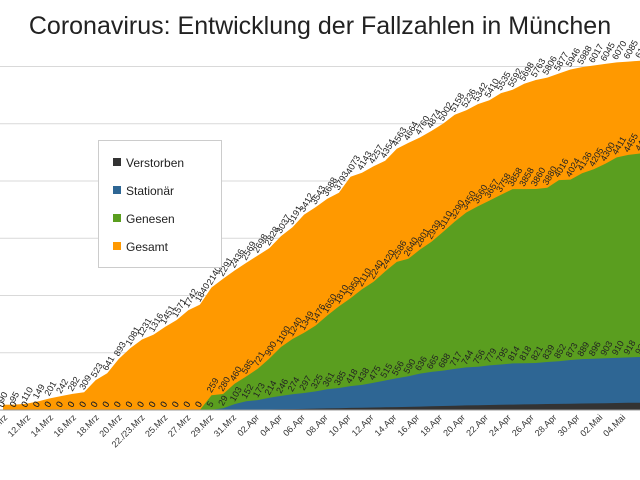 The width and height of the screenshot is (640, 480). What do you see at coordinates (65, 425) in the screenshot?
I see `x-tick-label: 16.Mrz` at bounding box center [65, 425].